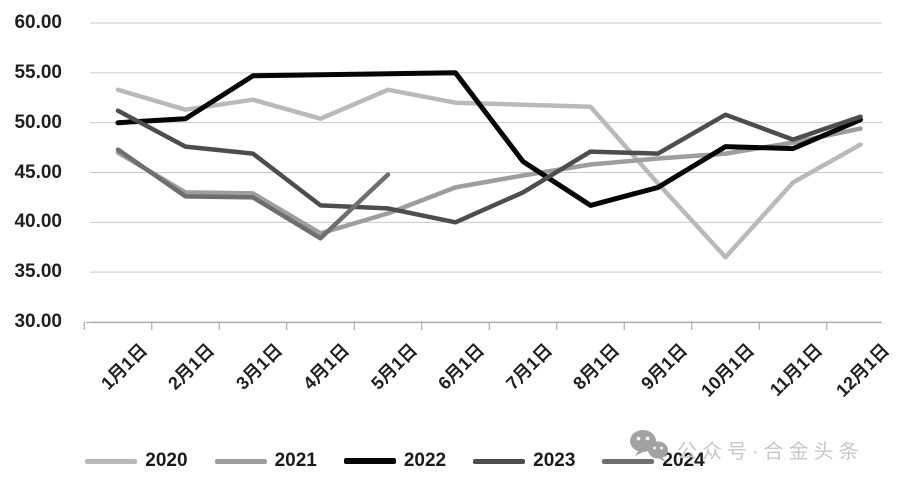 This screenshot has height=484, width=900. I want to click on y-axis-label: 50.00, so click(38, 122).